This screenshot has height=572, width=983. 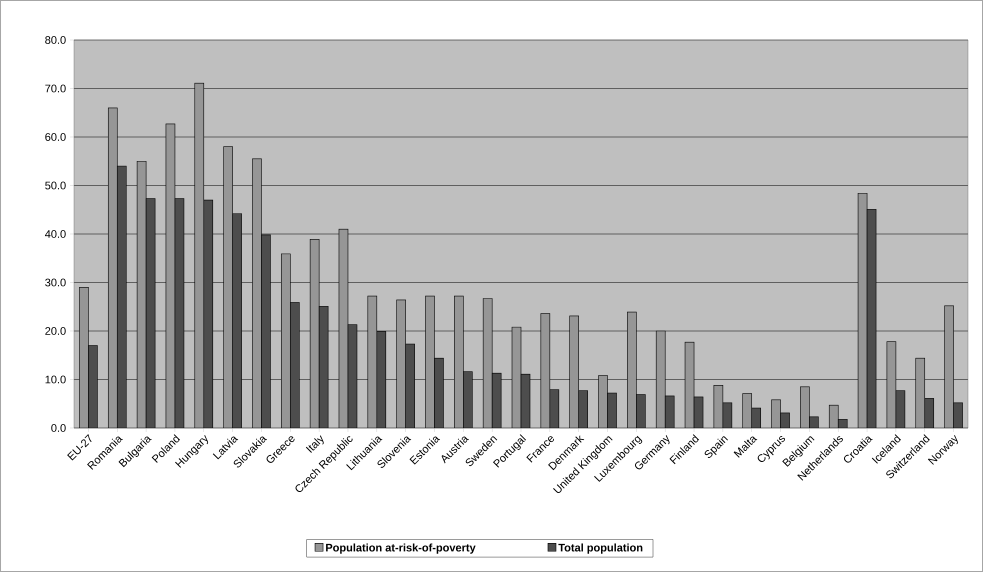 What do you see at coordinates (55, 282) in the screenshot?
I see `y-tick-label: 30.0` at bounding box center [55, 282].